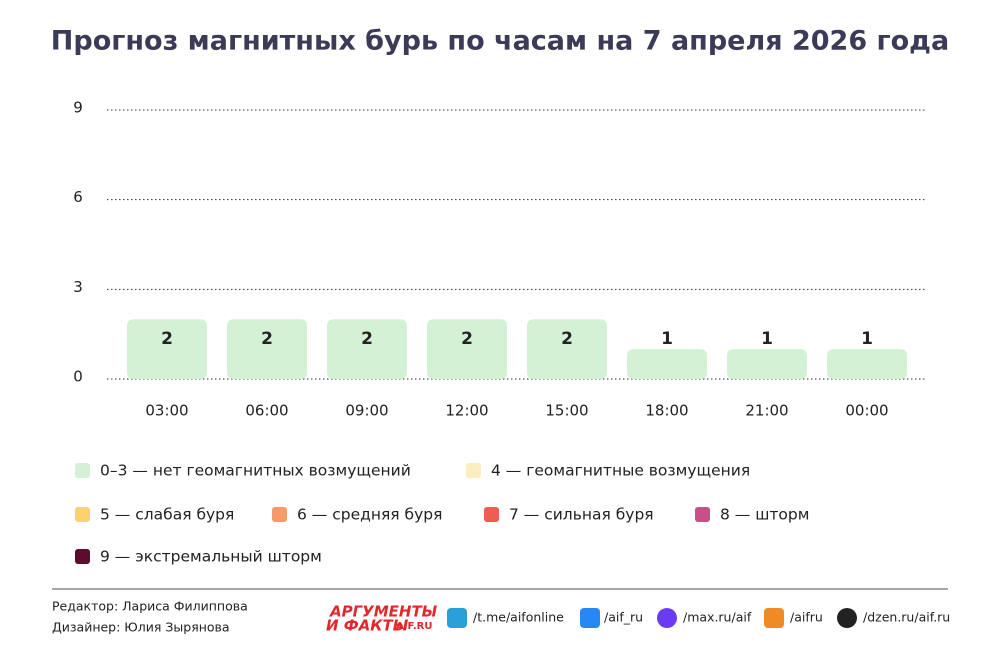 This screenshot has height=663, width=1000. What do you see at coordinates (620, 471) in the screenshot?
I see `legend-label: 4 — геомагнитные возмущения` at bounding box center [620, 471].